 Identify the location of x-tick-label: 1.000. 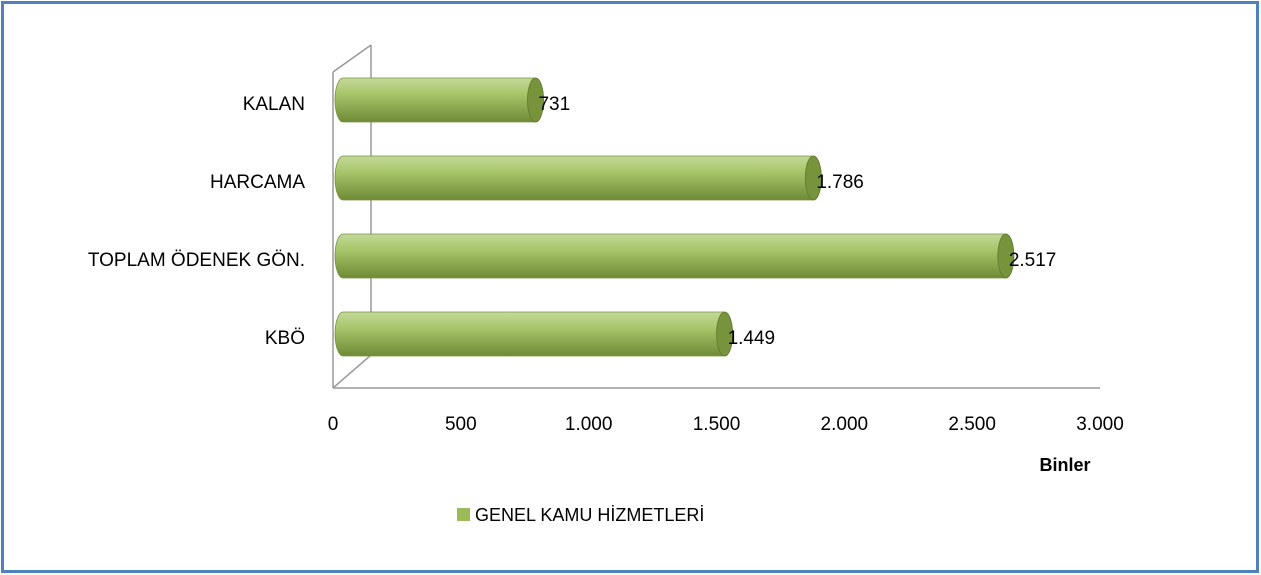
(589, 424).